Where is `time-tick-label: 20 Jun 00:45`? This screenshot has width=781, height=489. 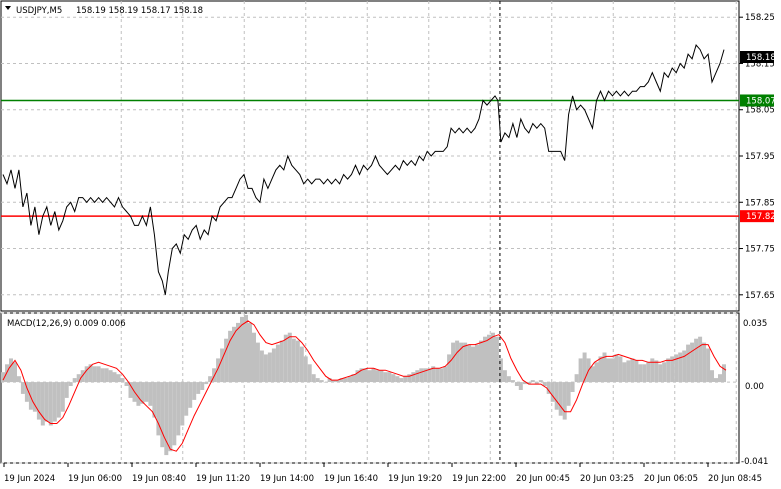
time-tick-label: 20 Jun 00:45 is located at coordinates (543, 479).